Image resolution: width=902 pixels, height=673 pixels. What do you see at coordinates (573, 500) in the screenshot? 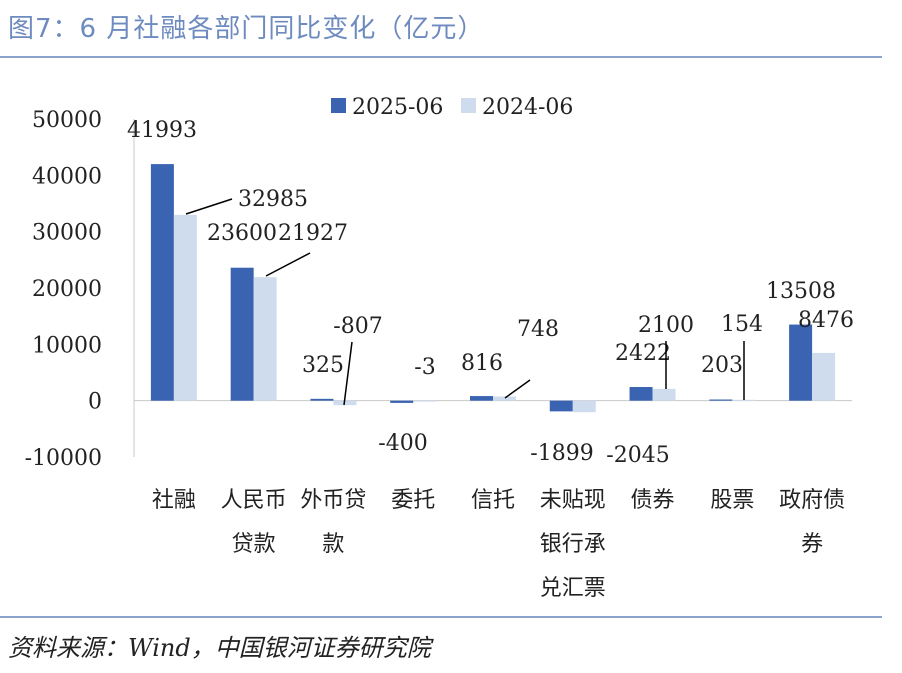
I see `x-tick-label: 未贴现` at bounding box center [573, 500].